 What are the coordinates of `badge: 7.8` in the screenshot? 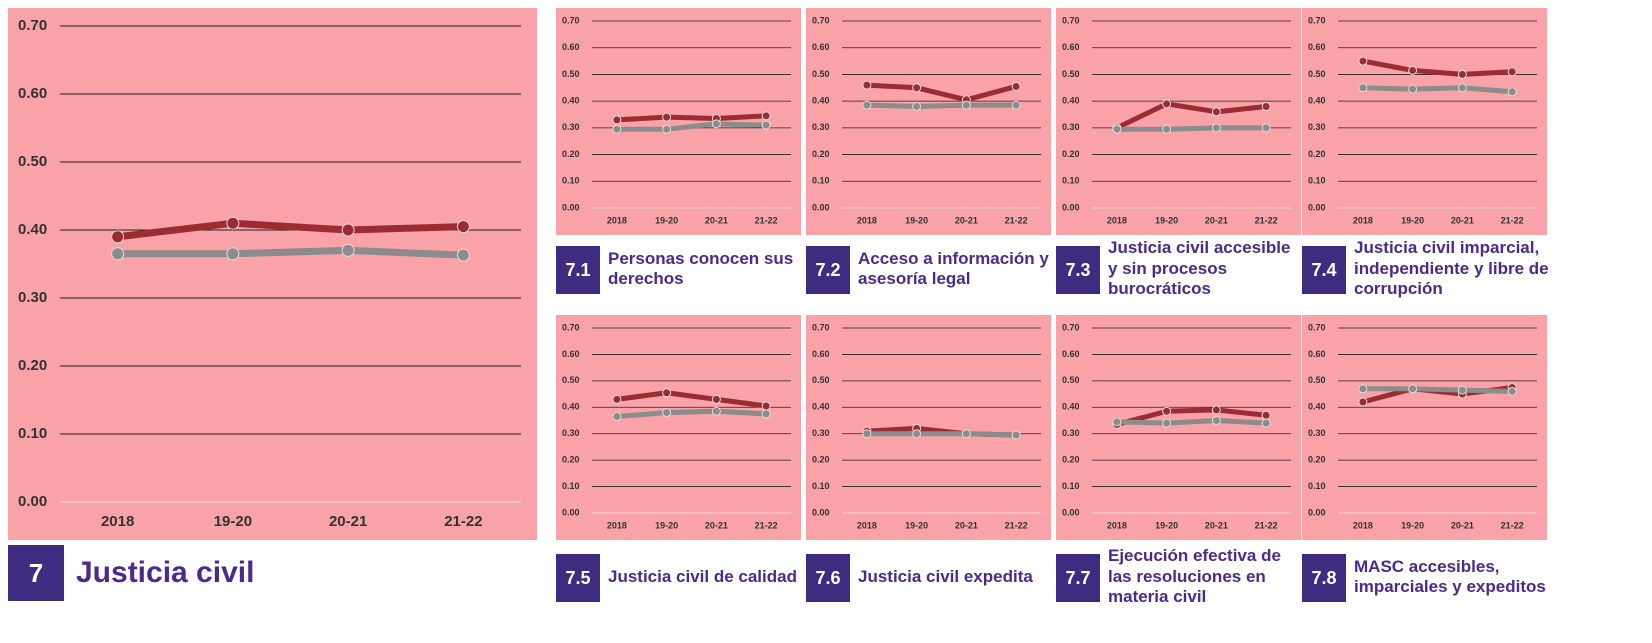 It's located at (1324, 578).